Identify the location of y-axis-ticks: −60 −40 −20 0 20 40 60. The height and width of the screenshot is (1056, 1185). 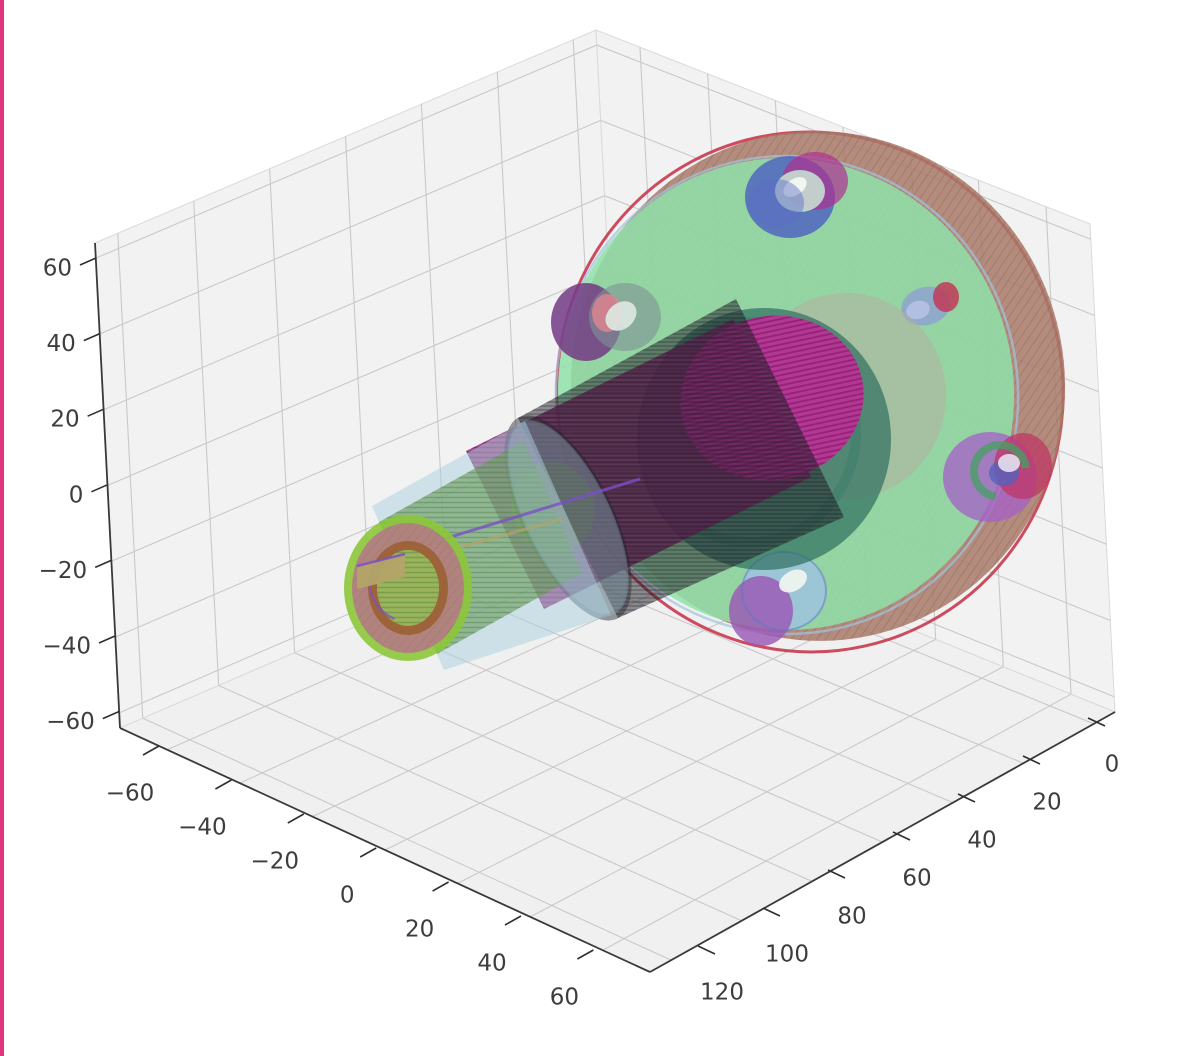
(350, 878).